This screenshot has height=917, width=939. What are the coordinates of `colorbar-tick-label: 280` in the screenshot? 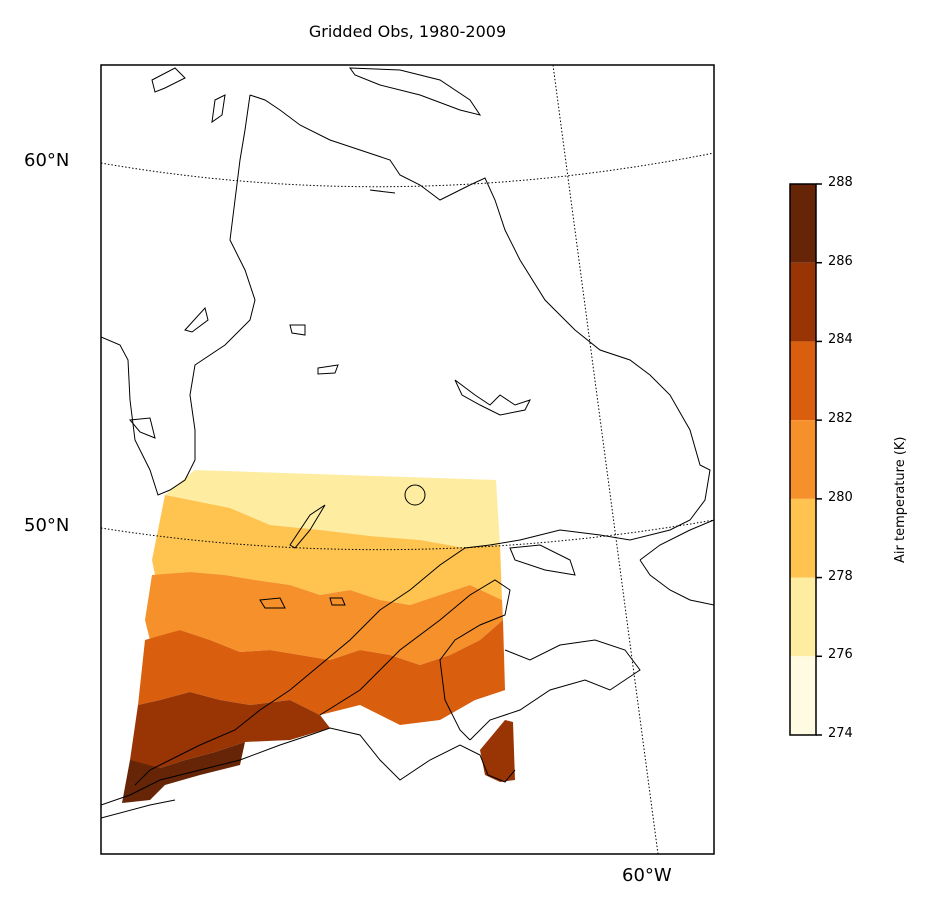 It's located at (840, 497).